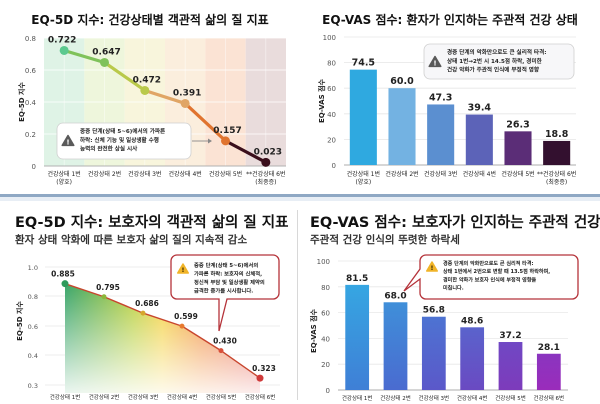 The width and height of the screenshot is (600, 404). Describe the element at coordinates (297, 305) in the screenshot. I see `panel-divider` at that location.